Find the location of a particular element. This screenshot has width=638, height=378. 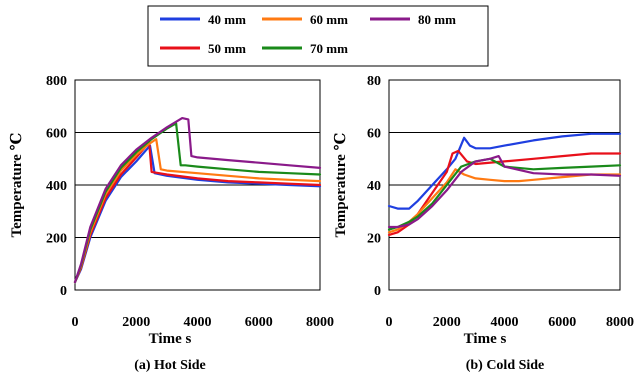

series-line-70-mm is located at coordinates (504, 194).